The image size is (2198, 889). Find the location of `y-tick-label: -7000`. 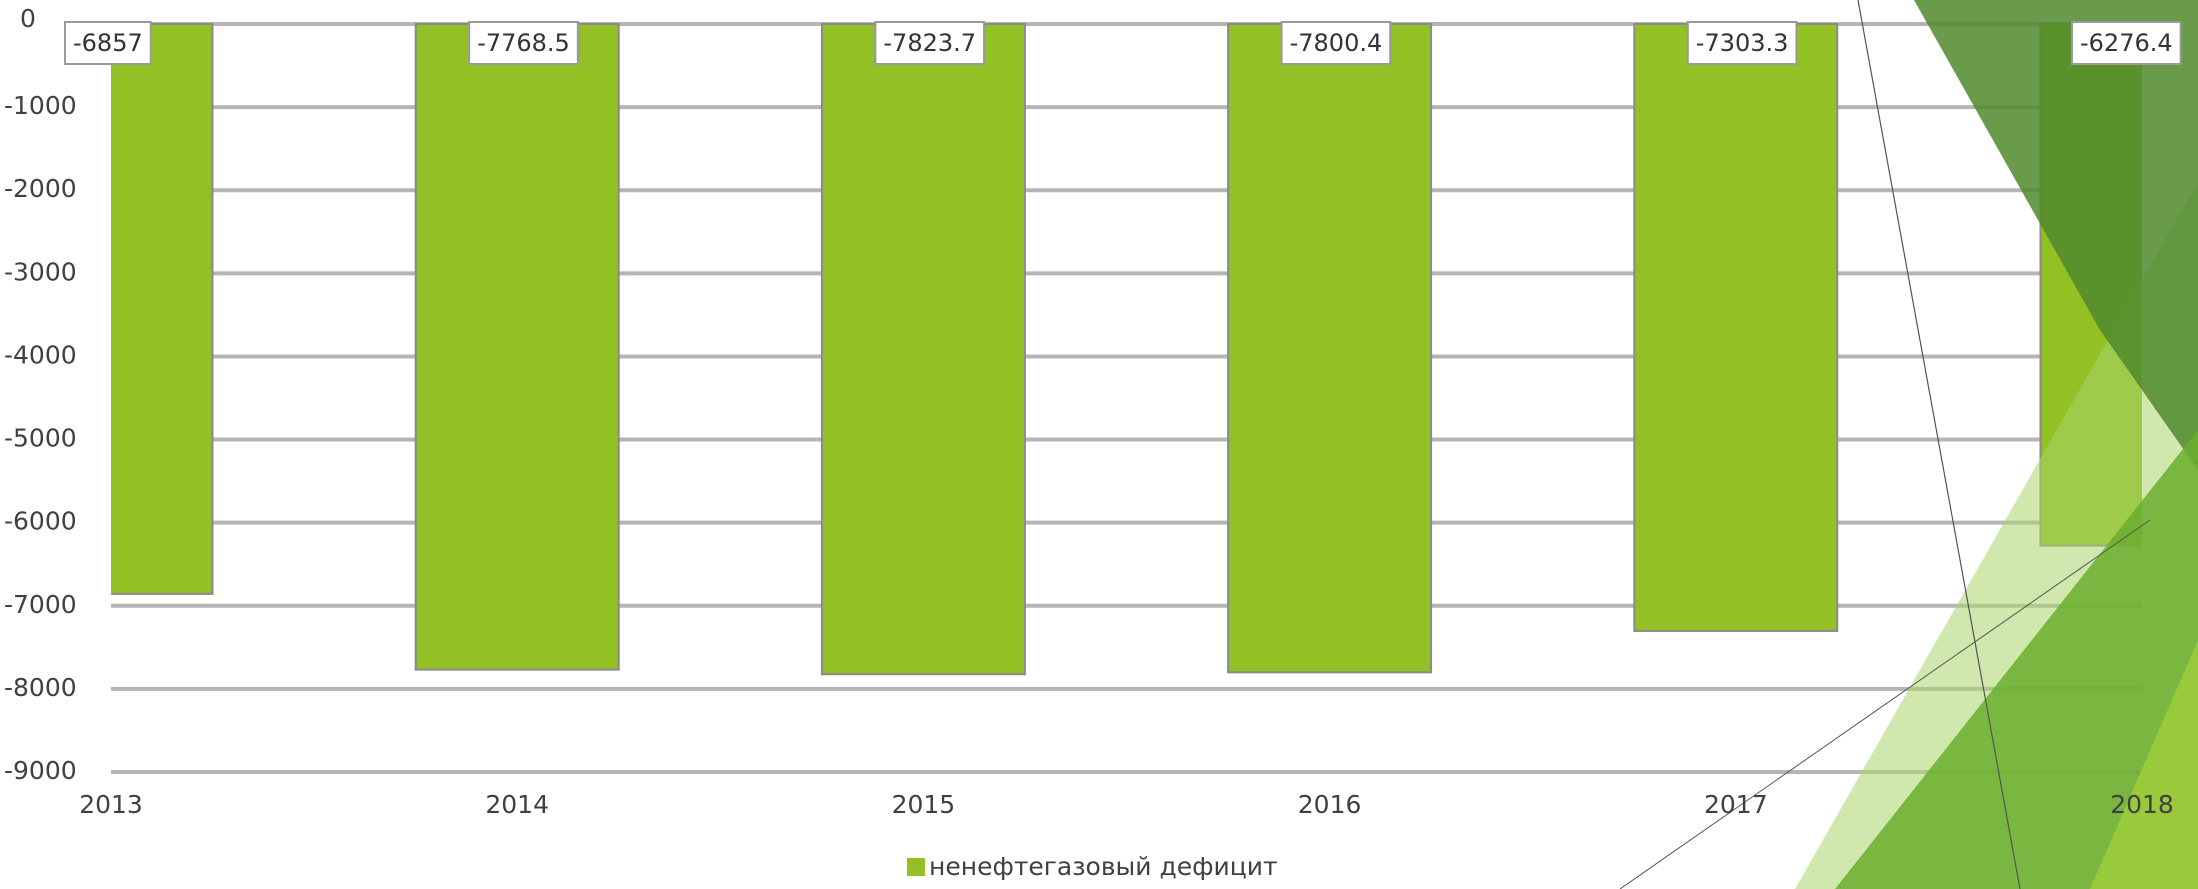

y-tick-label: -7000 is located at coordinates (40, 604).